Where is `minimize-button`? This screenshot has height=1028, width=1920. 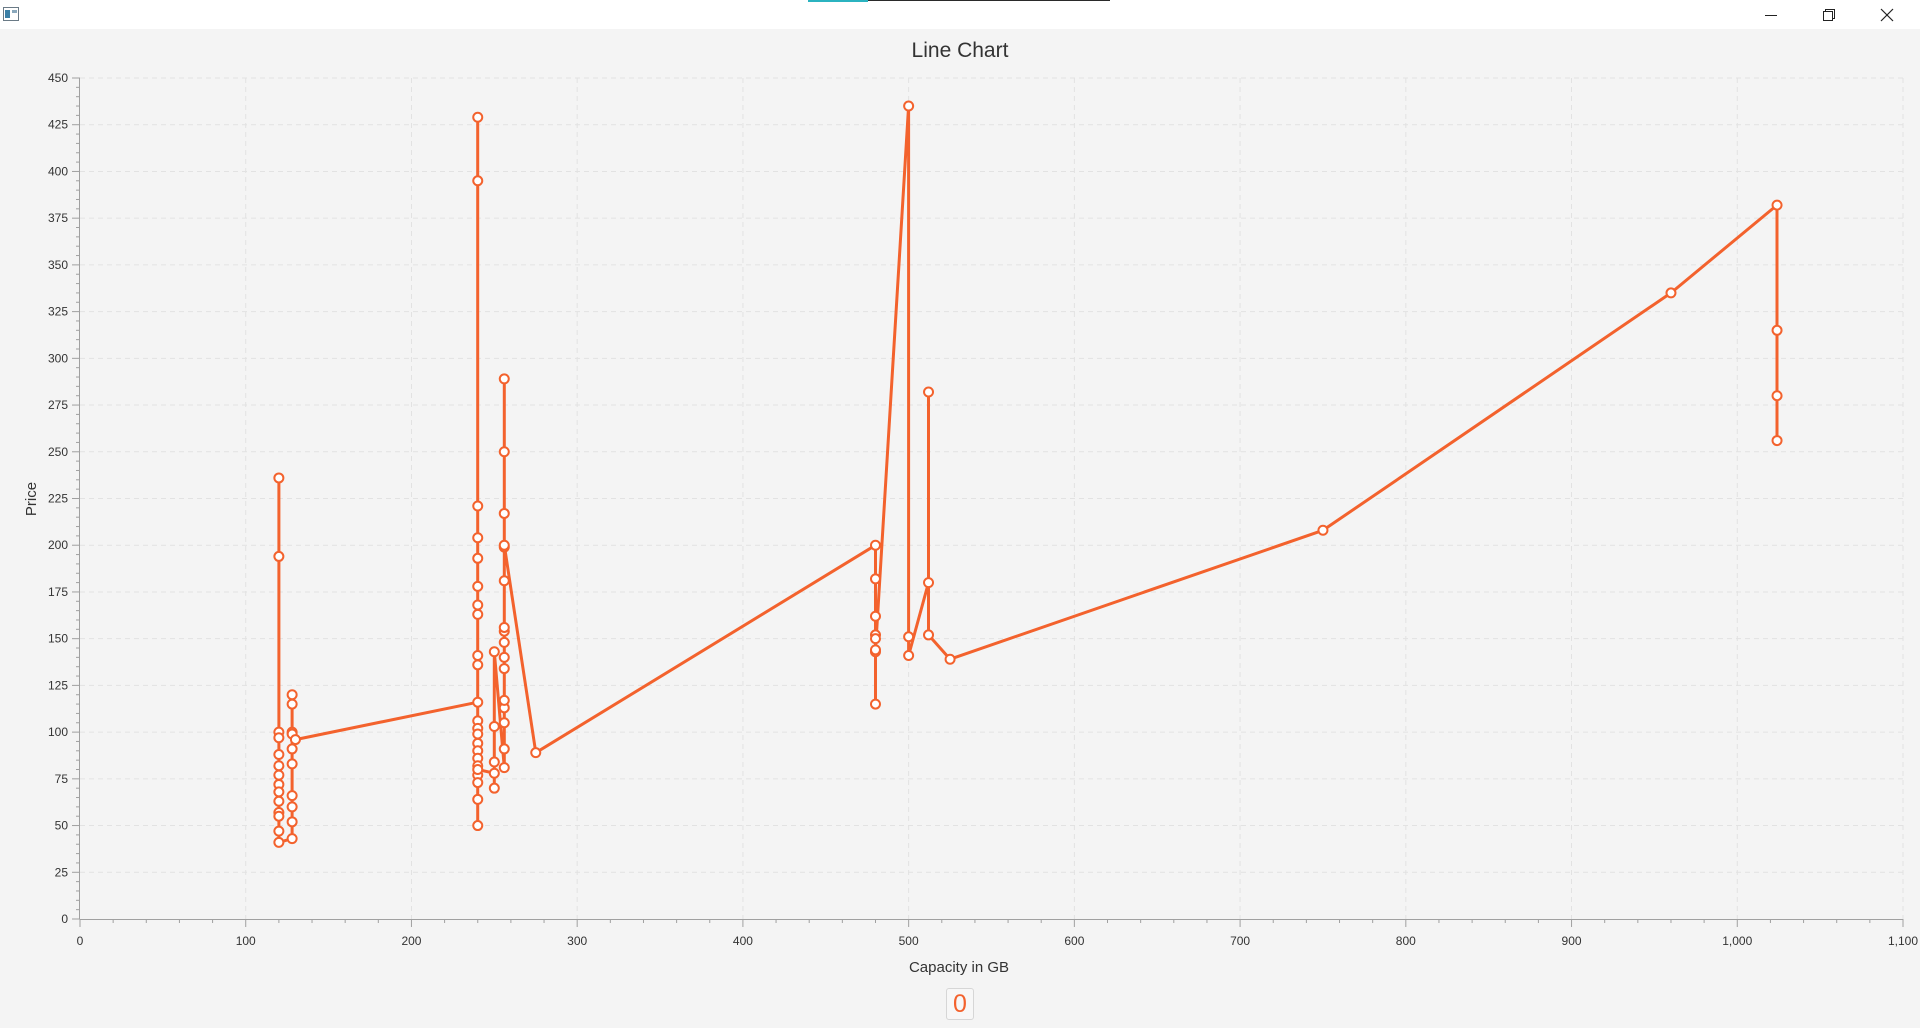
minimize-button is located at coordinates (1771, 14).